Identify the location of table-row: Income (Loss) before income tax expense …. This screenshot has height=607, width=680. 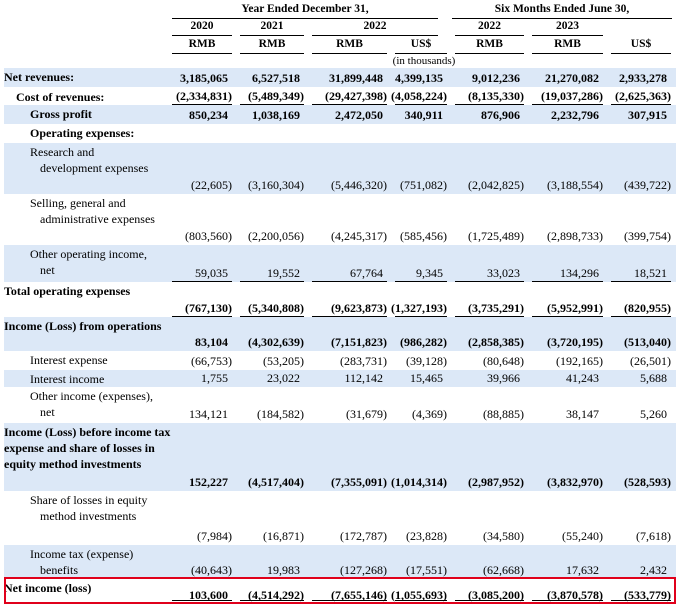
(340, 457).